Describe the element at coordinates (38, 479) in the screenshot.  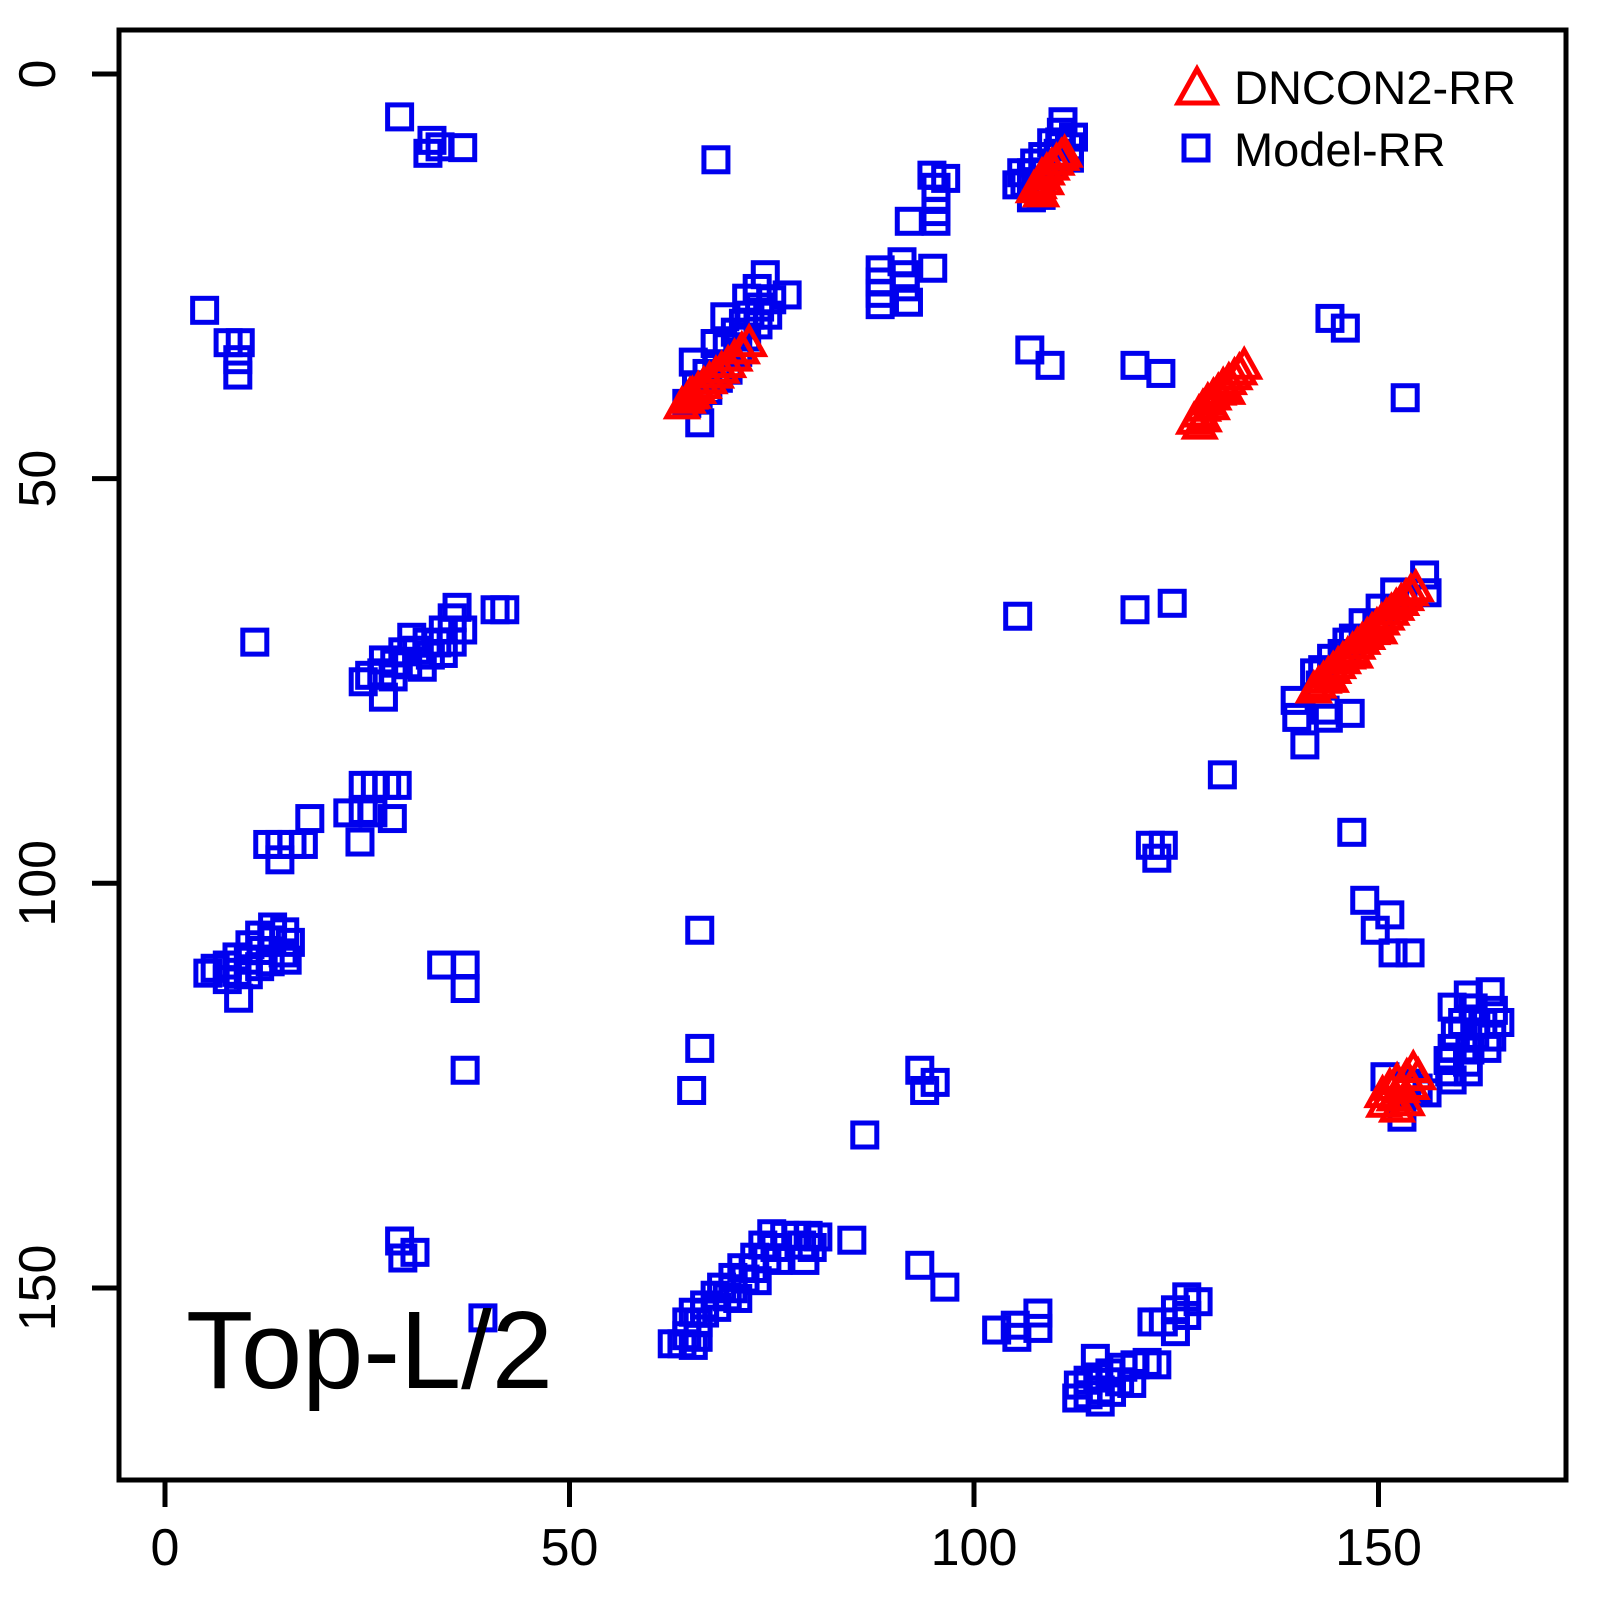
I see `y-tick-label: 50` at that location.